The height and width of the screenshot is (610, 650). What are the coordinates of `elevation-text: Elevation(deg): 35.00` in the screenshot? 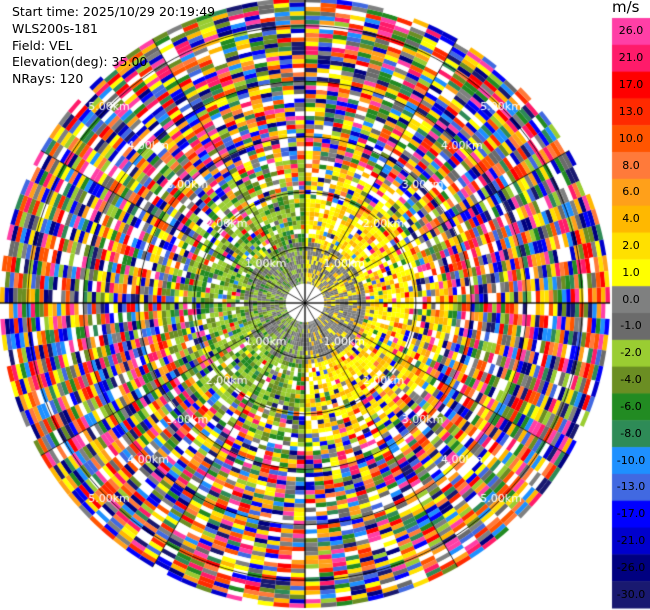 It's located at (80, 62).